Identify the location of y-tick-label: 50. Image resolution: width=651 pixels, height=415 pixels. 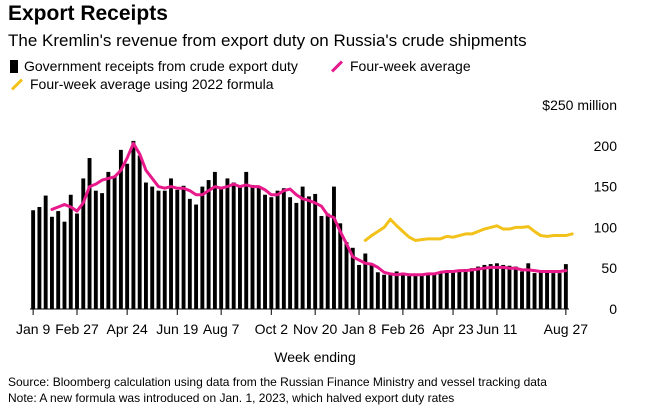
(609, 268).